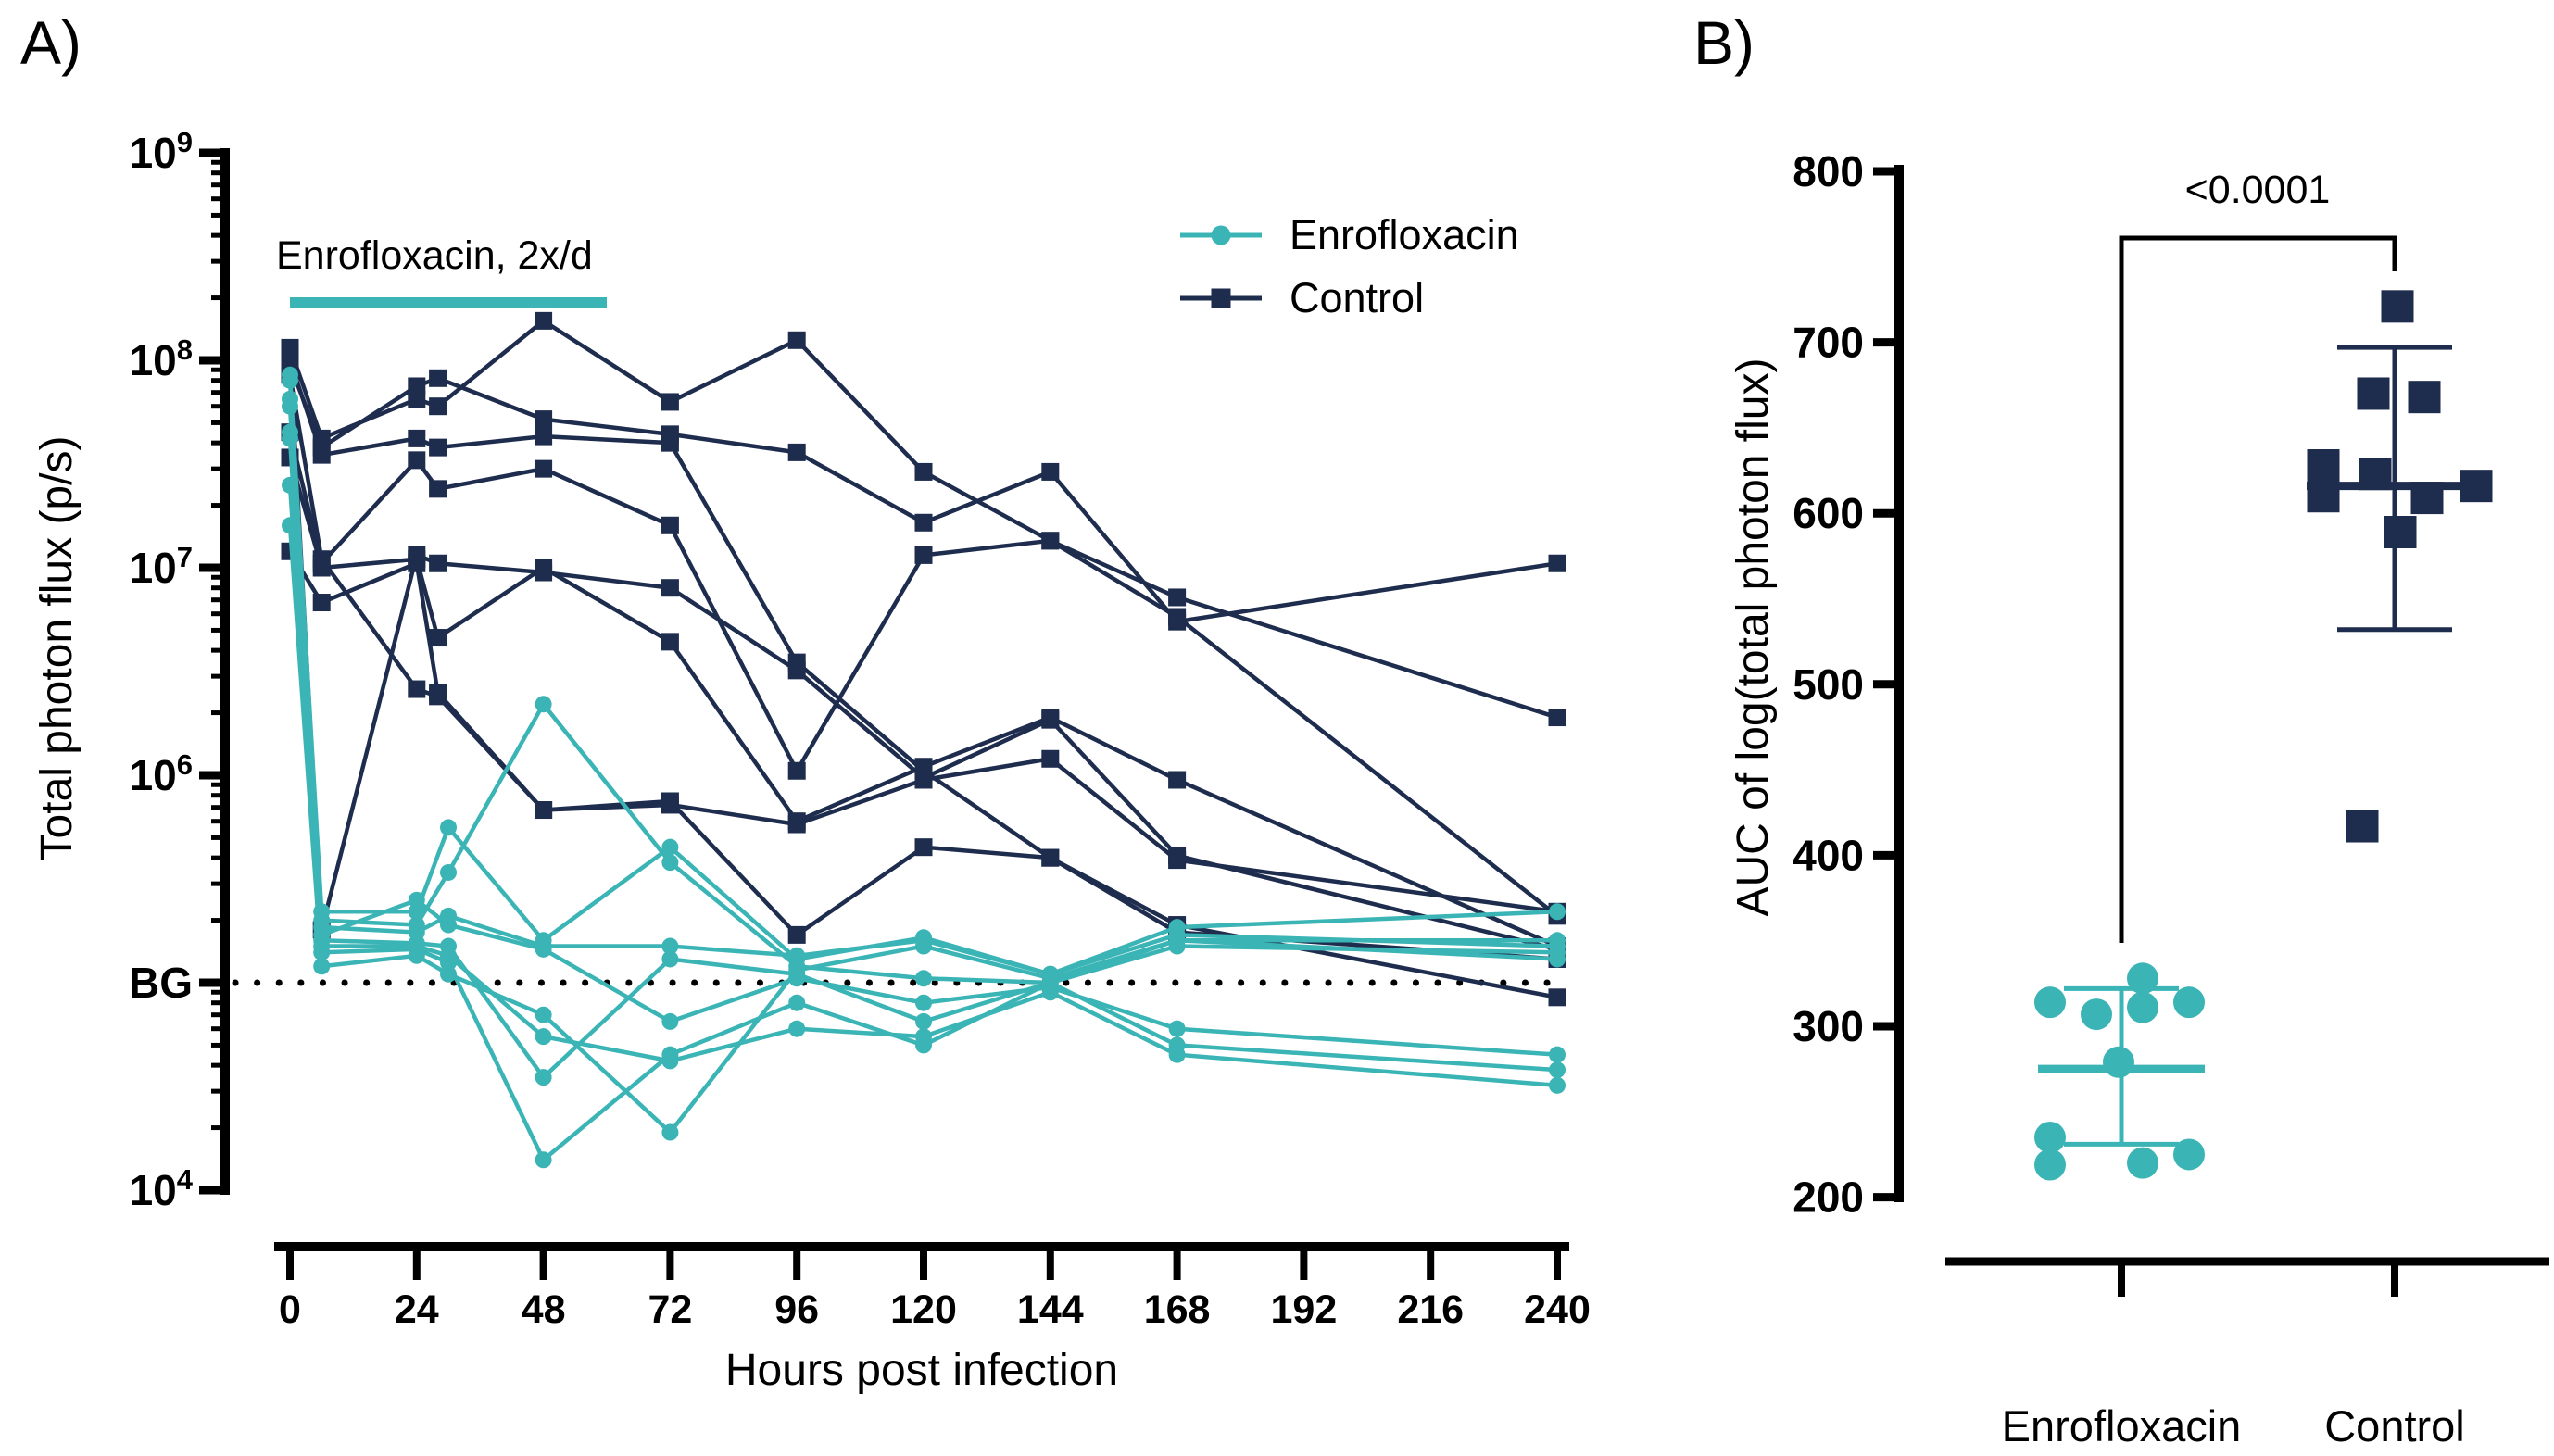 The image size is (2554, 1456). Describe the element at coordinates (161, 358) in the screenshot. I see `y-tick-label: 10⁸` at that location.